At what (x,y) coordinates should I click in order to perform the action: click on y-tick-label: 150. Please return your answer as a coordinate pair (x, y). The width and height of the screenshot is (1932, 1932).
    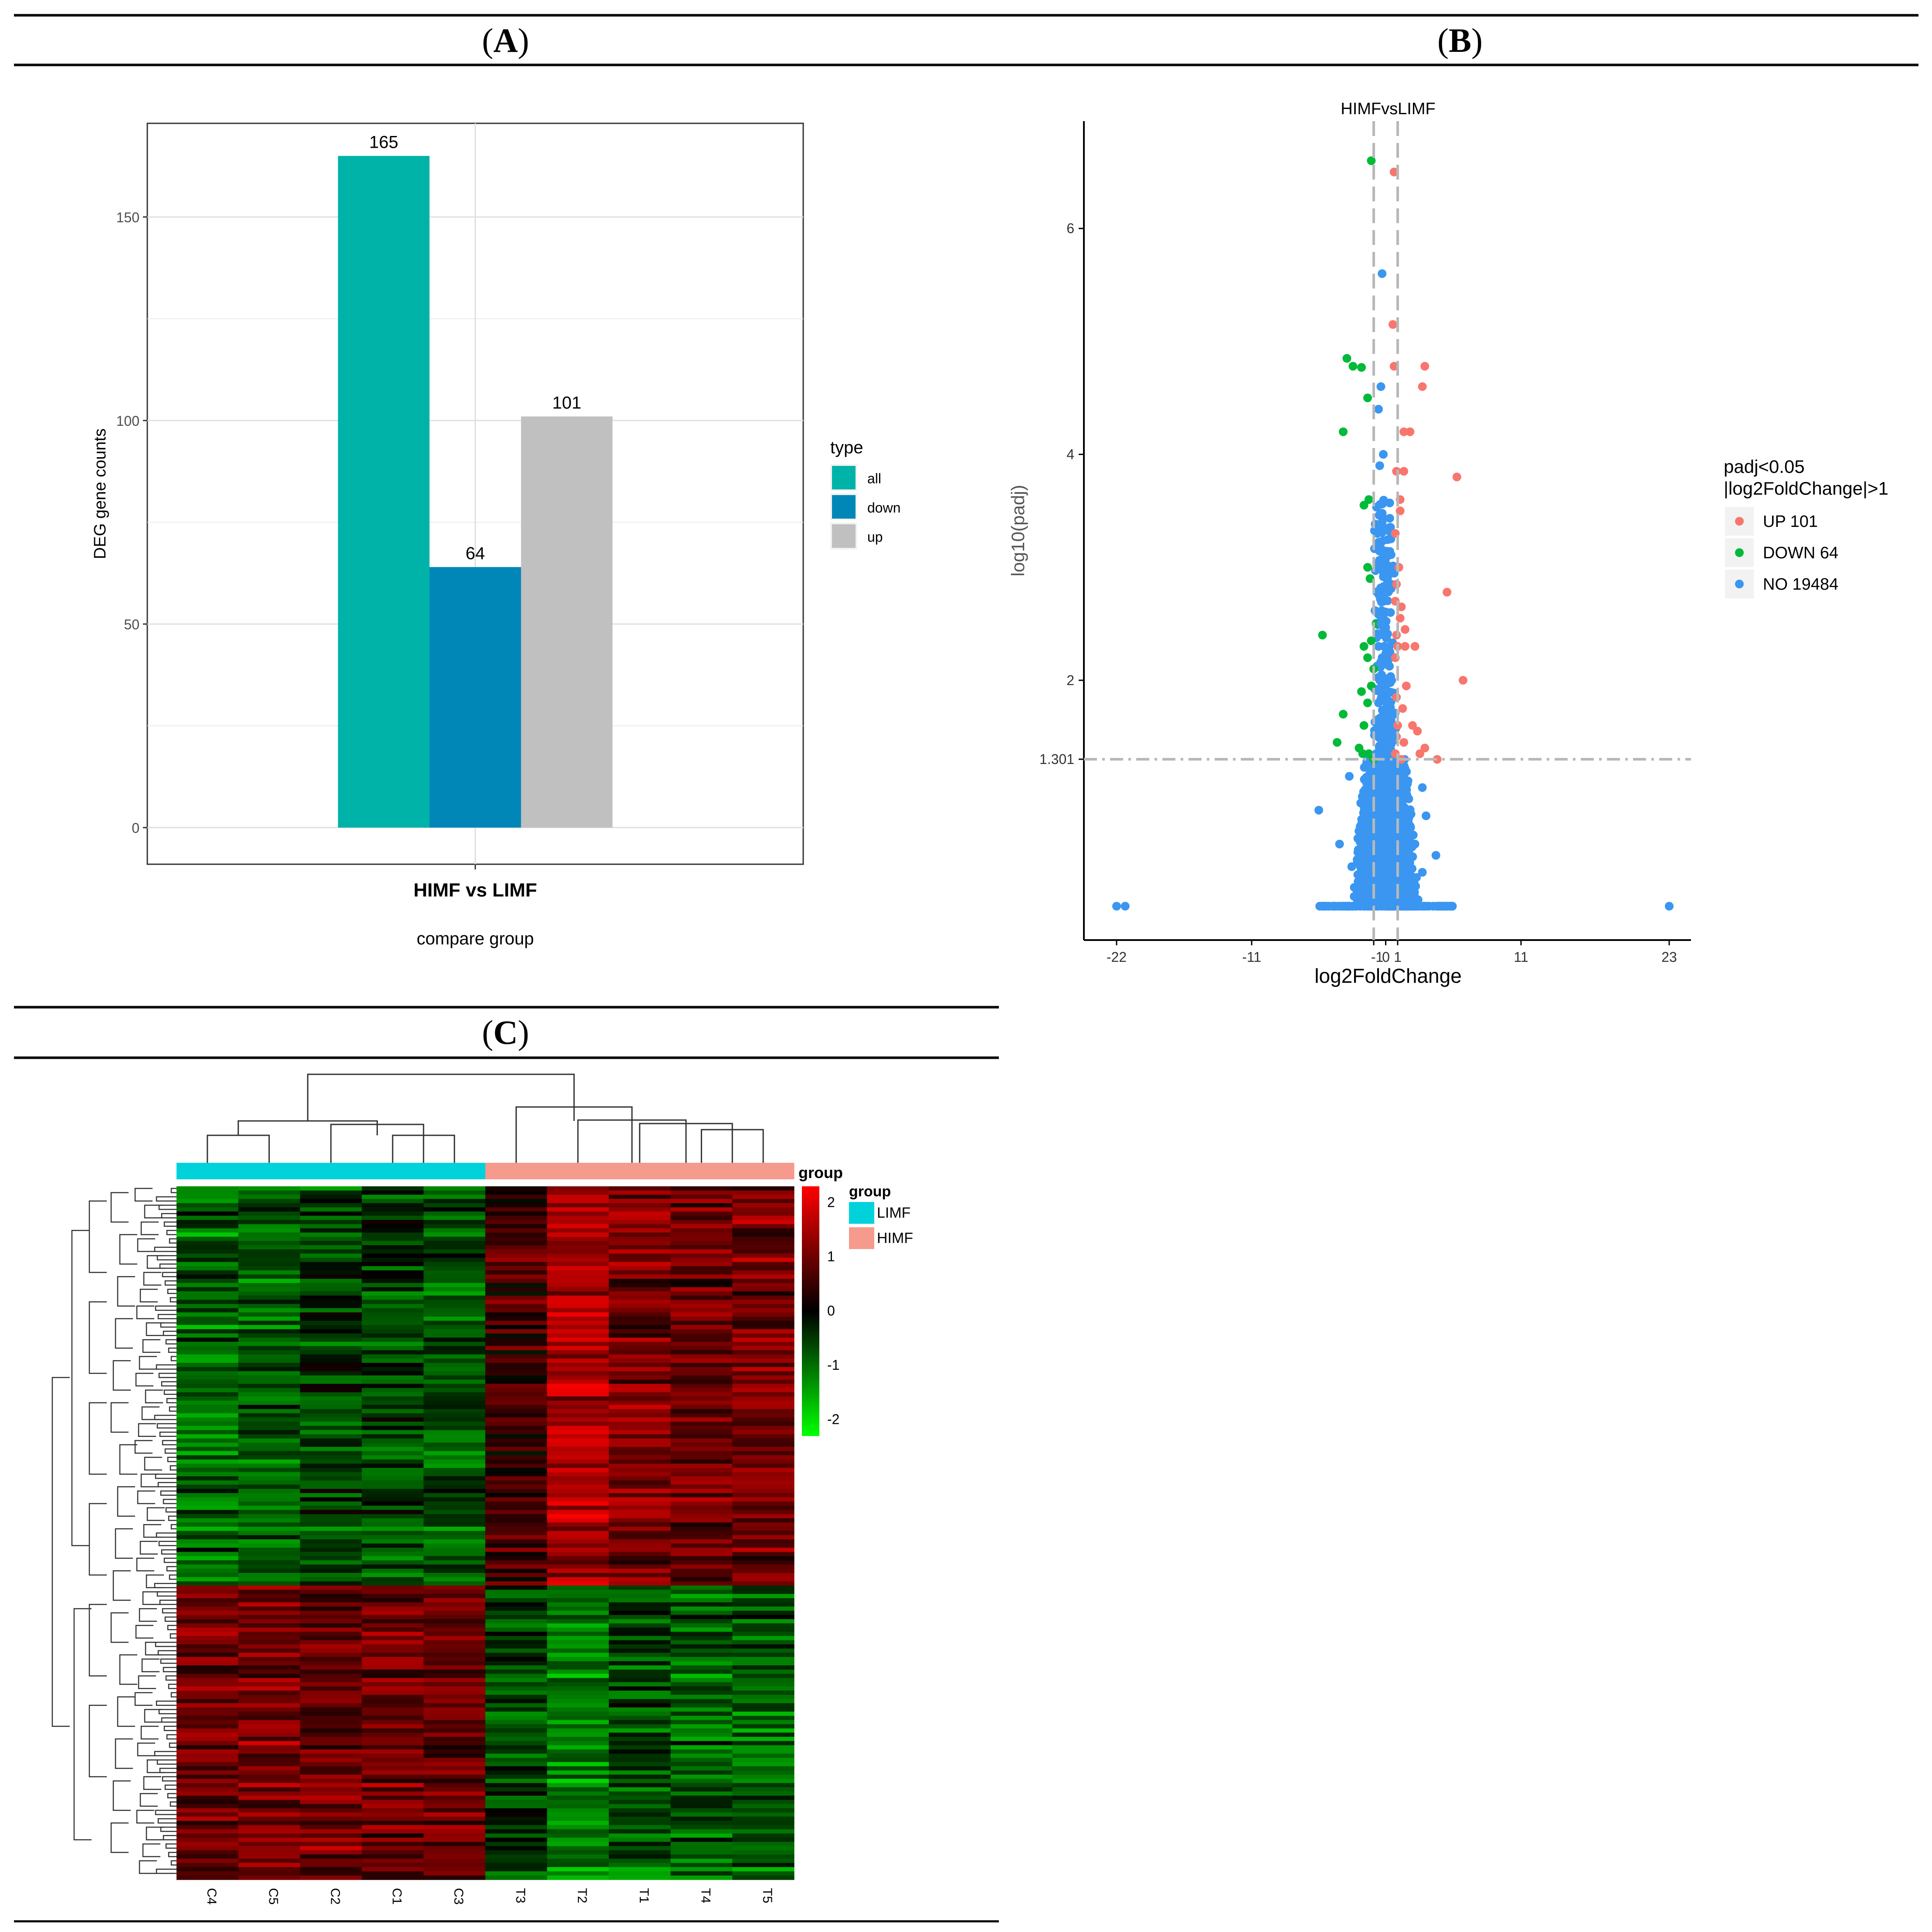
    Looking at the image, I should click on (127, 217).